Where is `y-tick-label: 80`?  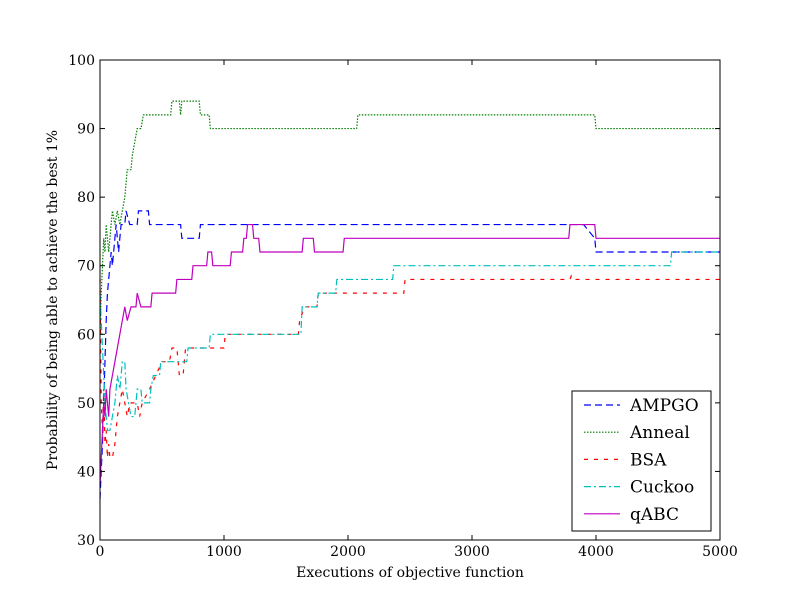 y-tick-label: 80 is located at coordinates (86, 198).